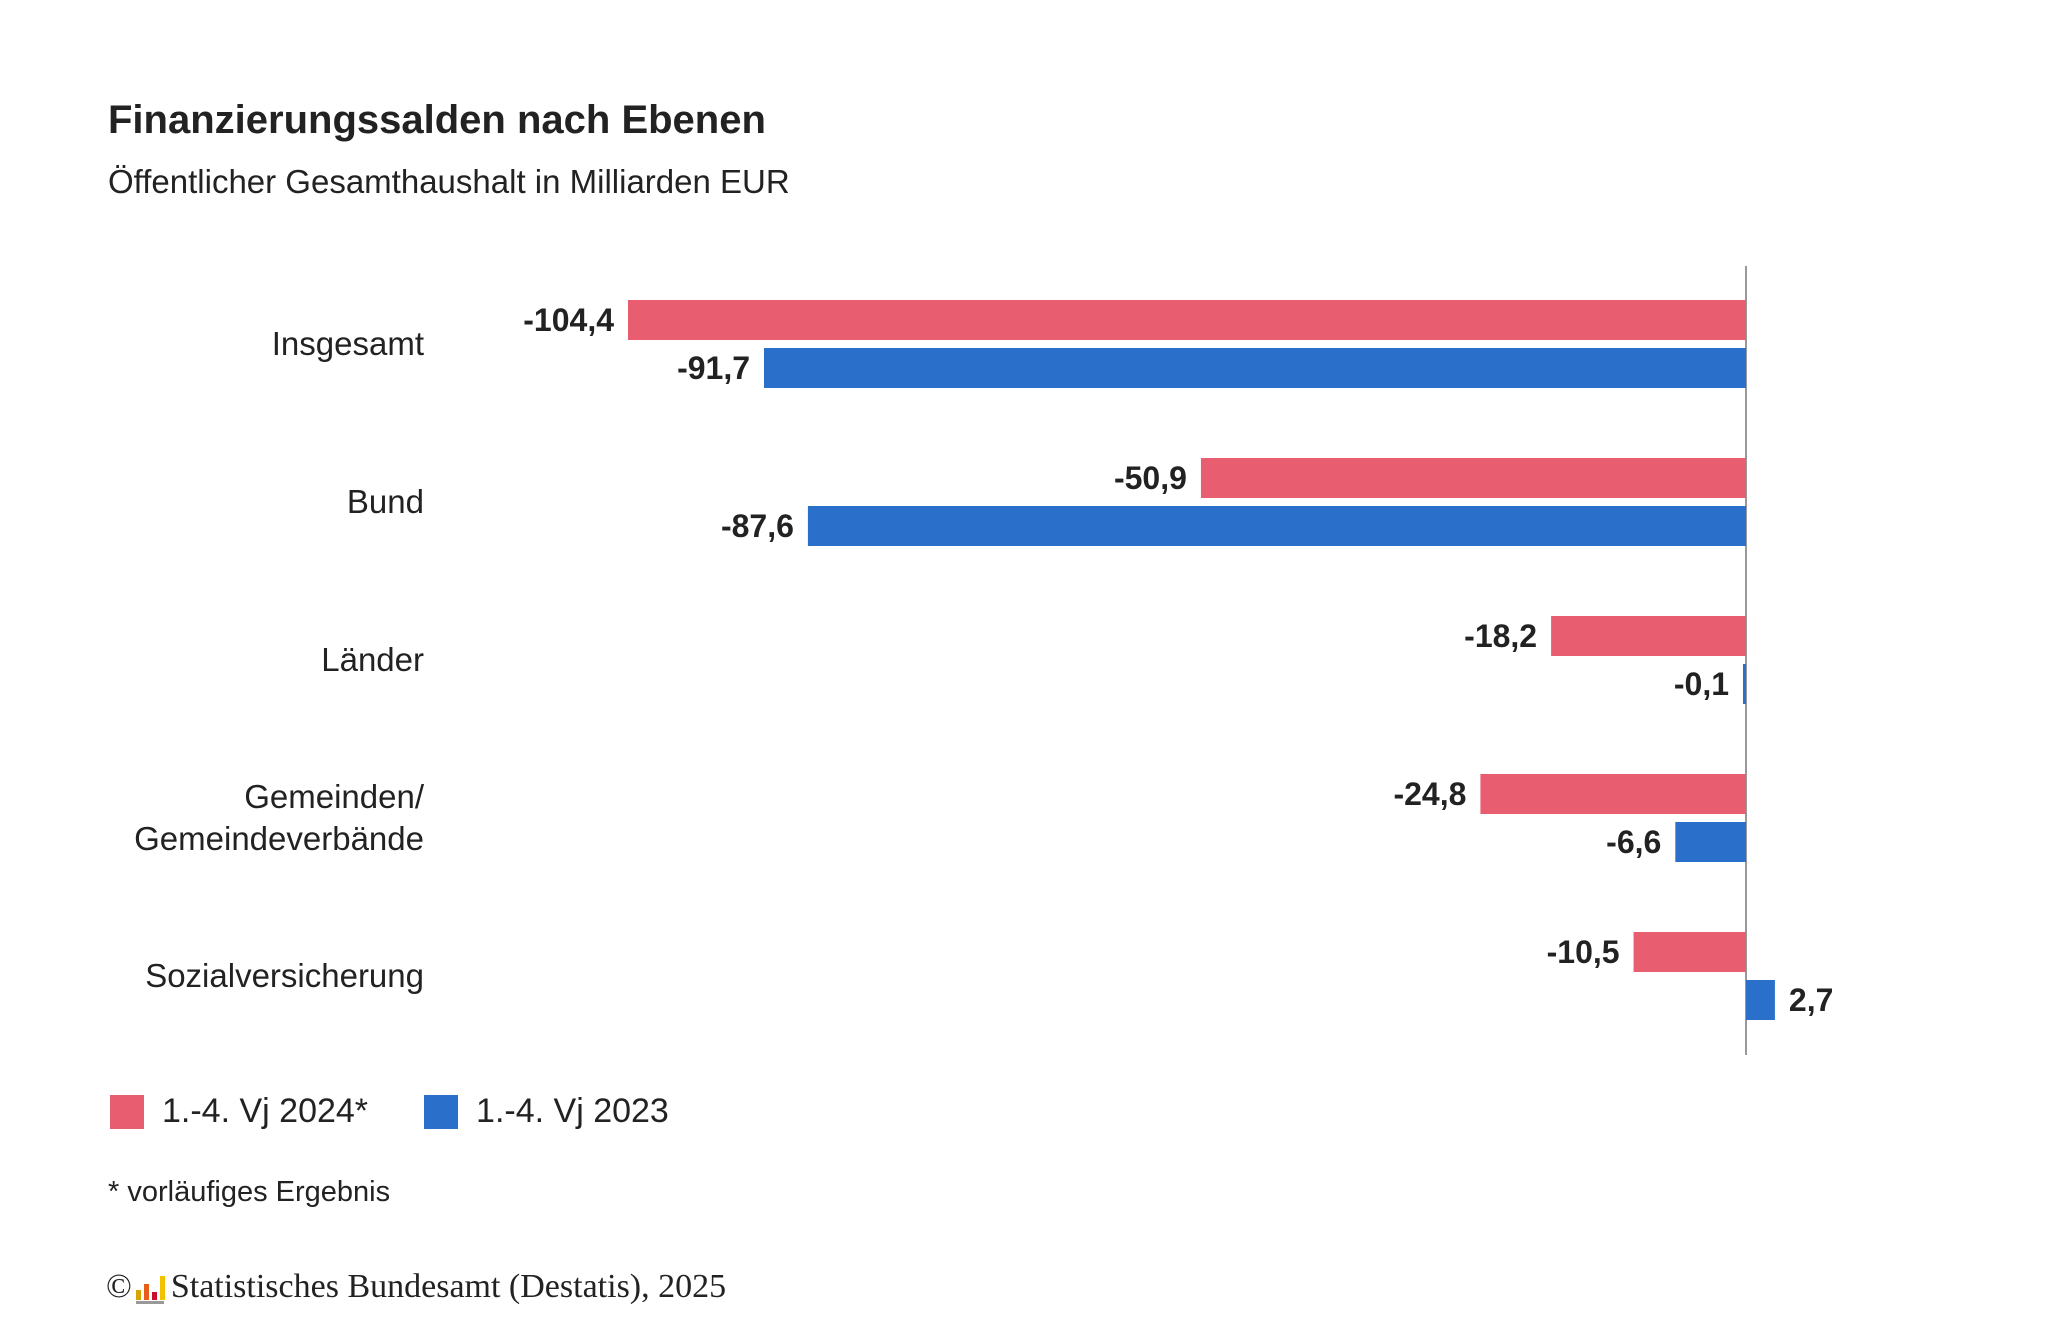 This screenshot has width=2048, height=1333. I want to click on legend-item-2024: 1.-4. Vj 2024*, so click(239, 1111).